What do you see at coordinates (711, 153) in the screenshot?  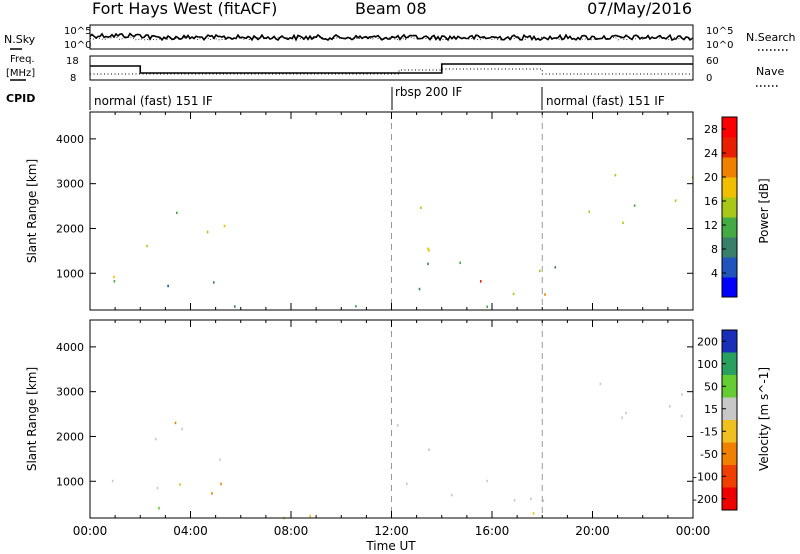 I see `power-colorbar-tick-label: 24` at bounding box center [711, 153].